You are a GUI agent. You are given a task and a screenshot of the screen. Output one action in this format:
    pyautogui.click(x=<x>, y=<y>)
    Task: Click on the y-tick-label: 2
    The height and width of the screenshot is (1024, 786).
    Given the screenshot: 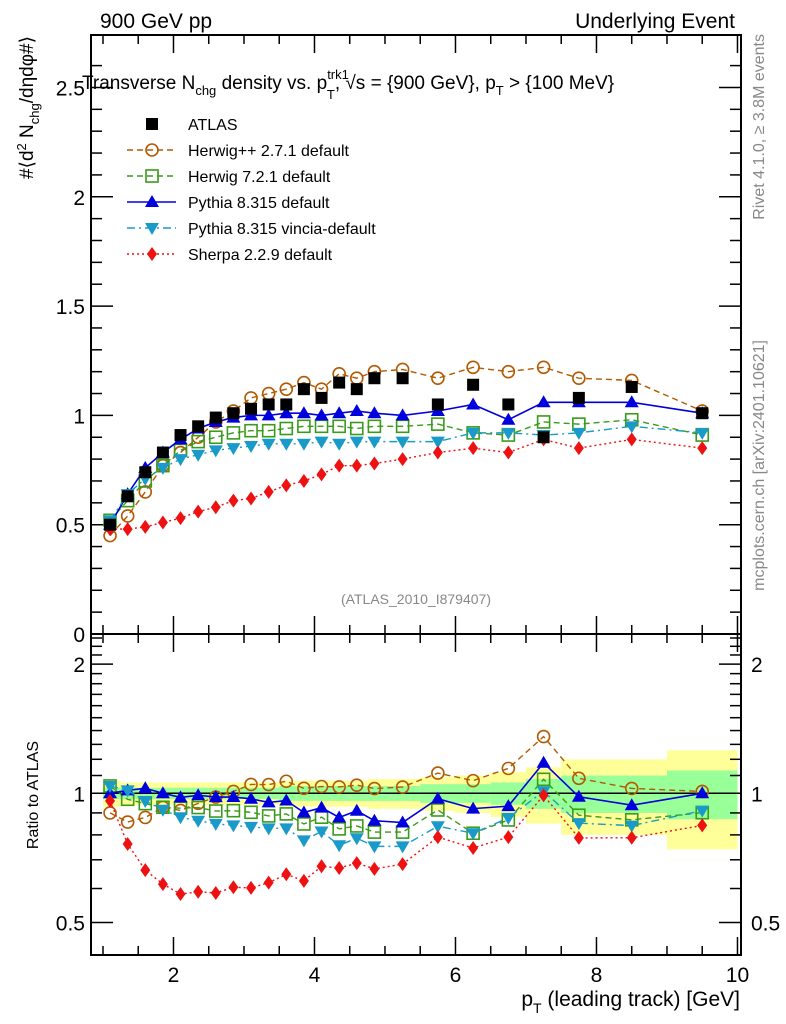 What is the action you would take?
    pyautogui.click(x=79, y=198)
    